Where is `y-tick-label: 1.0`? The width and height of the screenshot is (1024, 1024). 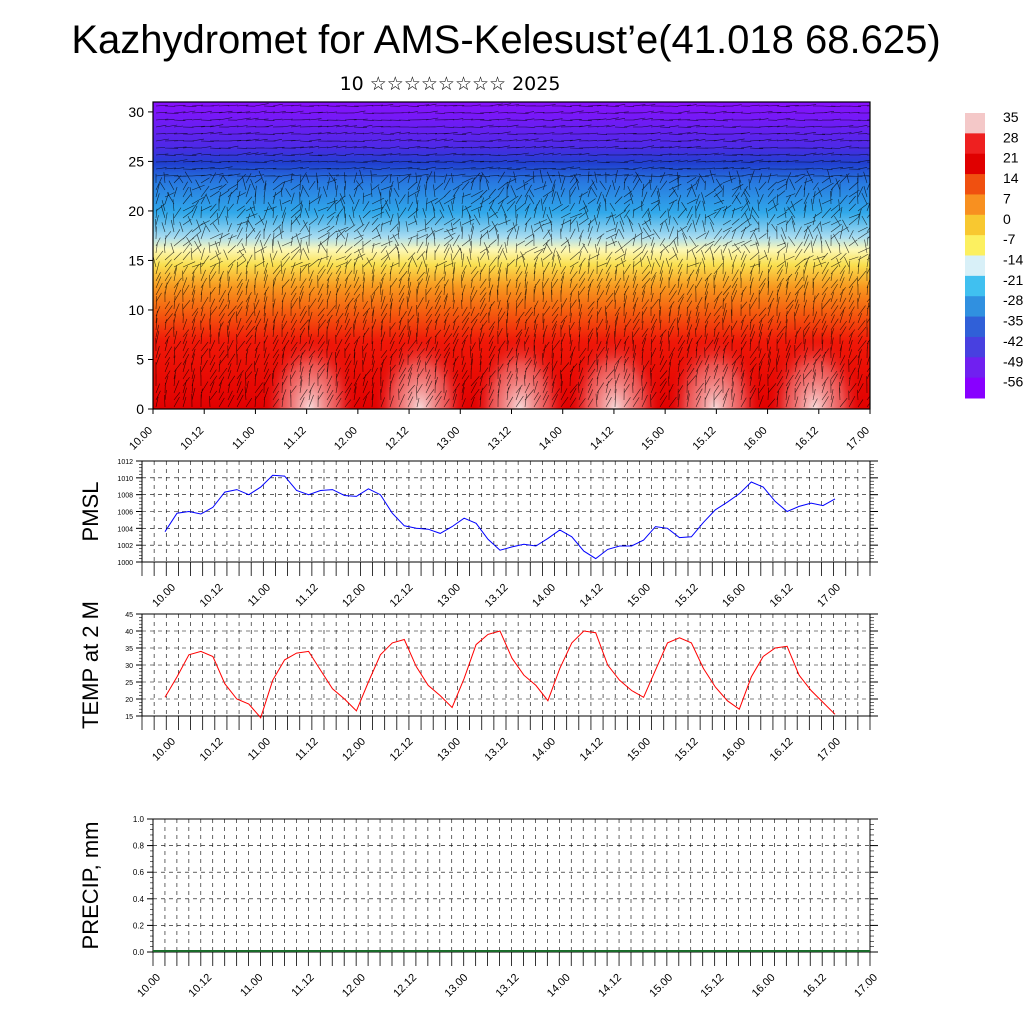 y-tick-label: 1.0 is located at coordinates (139, 819).